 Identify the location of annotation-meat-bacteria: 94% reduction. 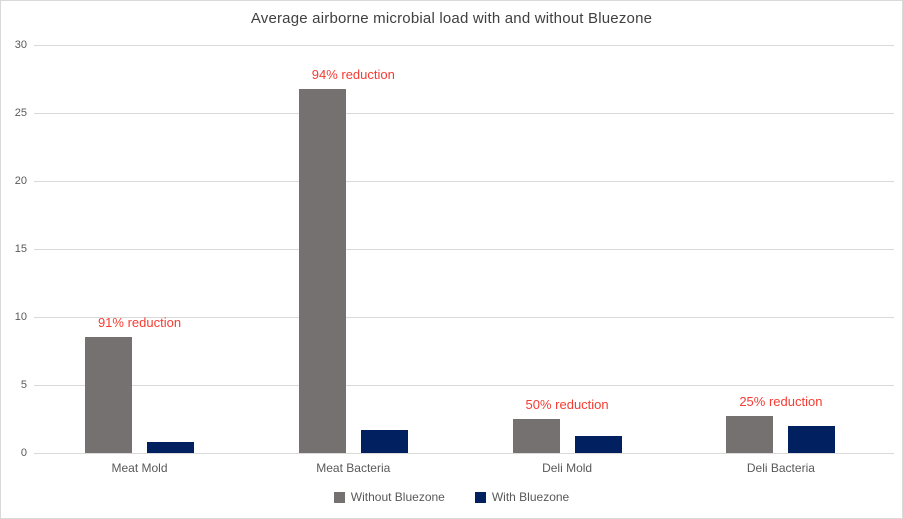
(353, 74).